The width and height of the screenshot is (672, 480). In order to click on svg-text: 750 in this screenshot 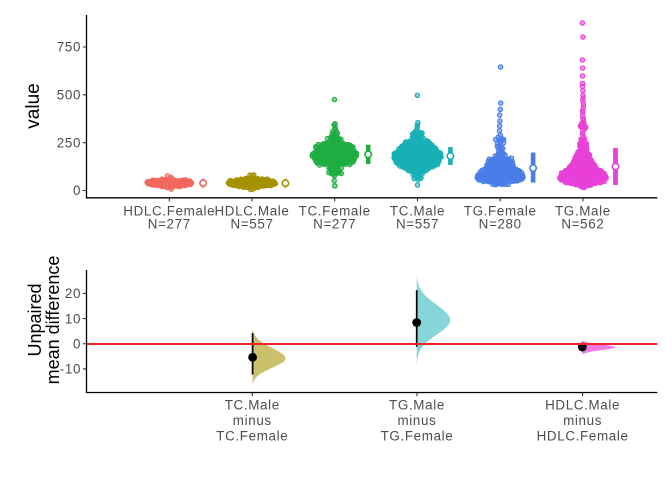, I will do `click(69, 47)`.